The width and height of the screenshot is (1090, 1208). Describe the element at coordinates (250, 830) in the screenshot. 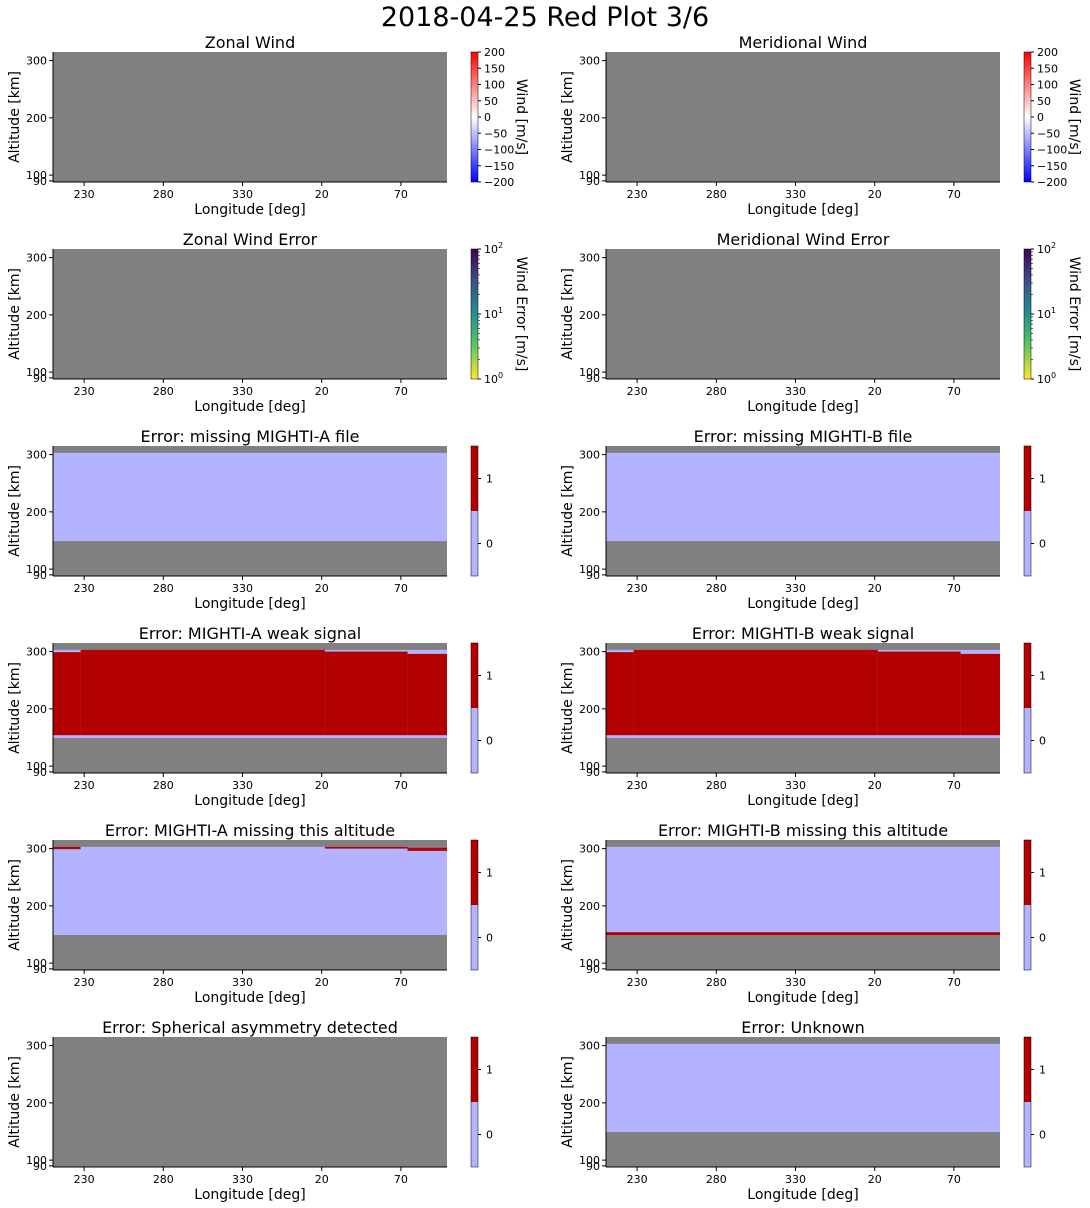

I see `panel-title: Error: MIGHTI-A missing this altitude` at that location.